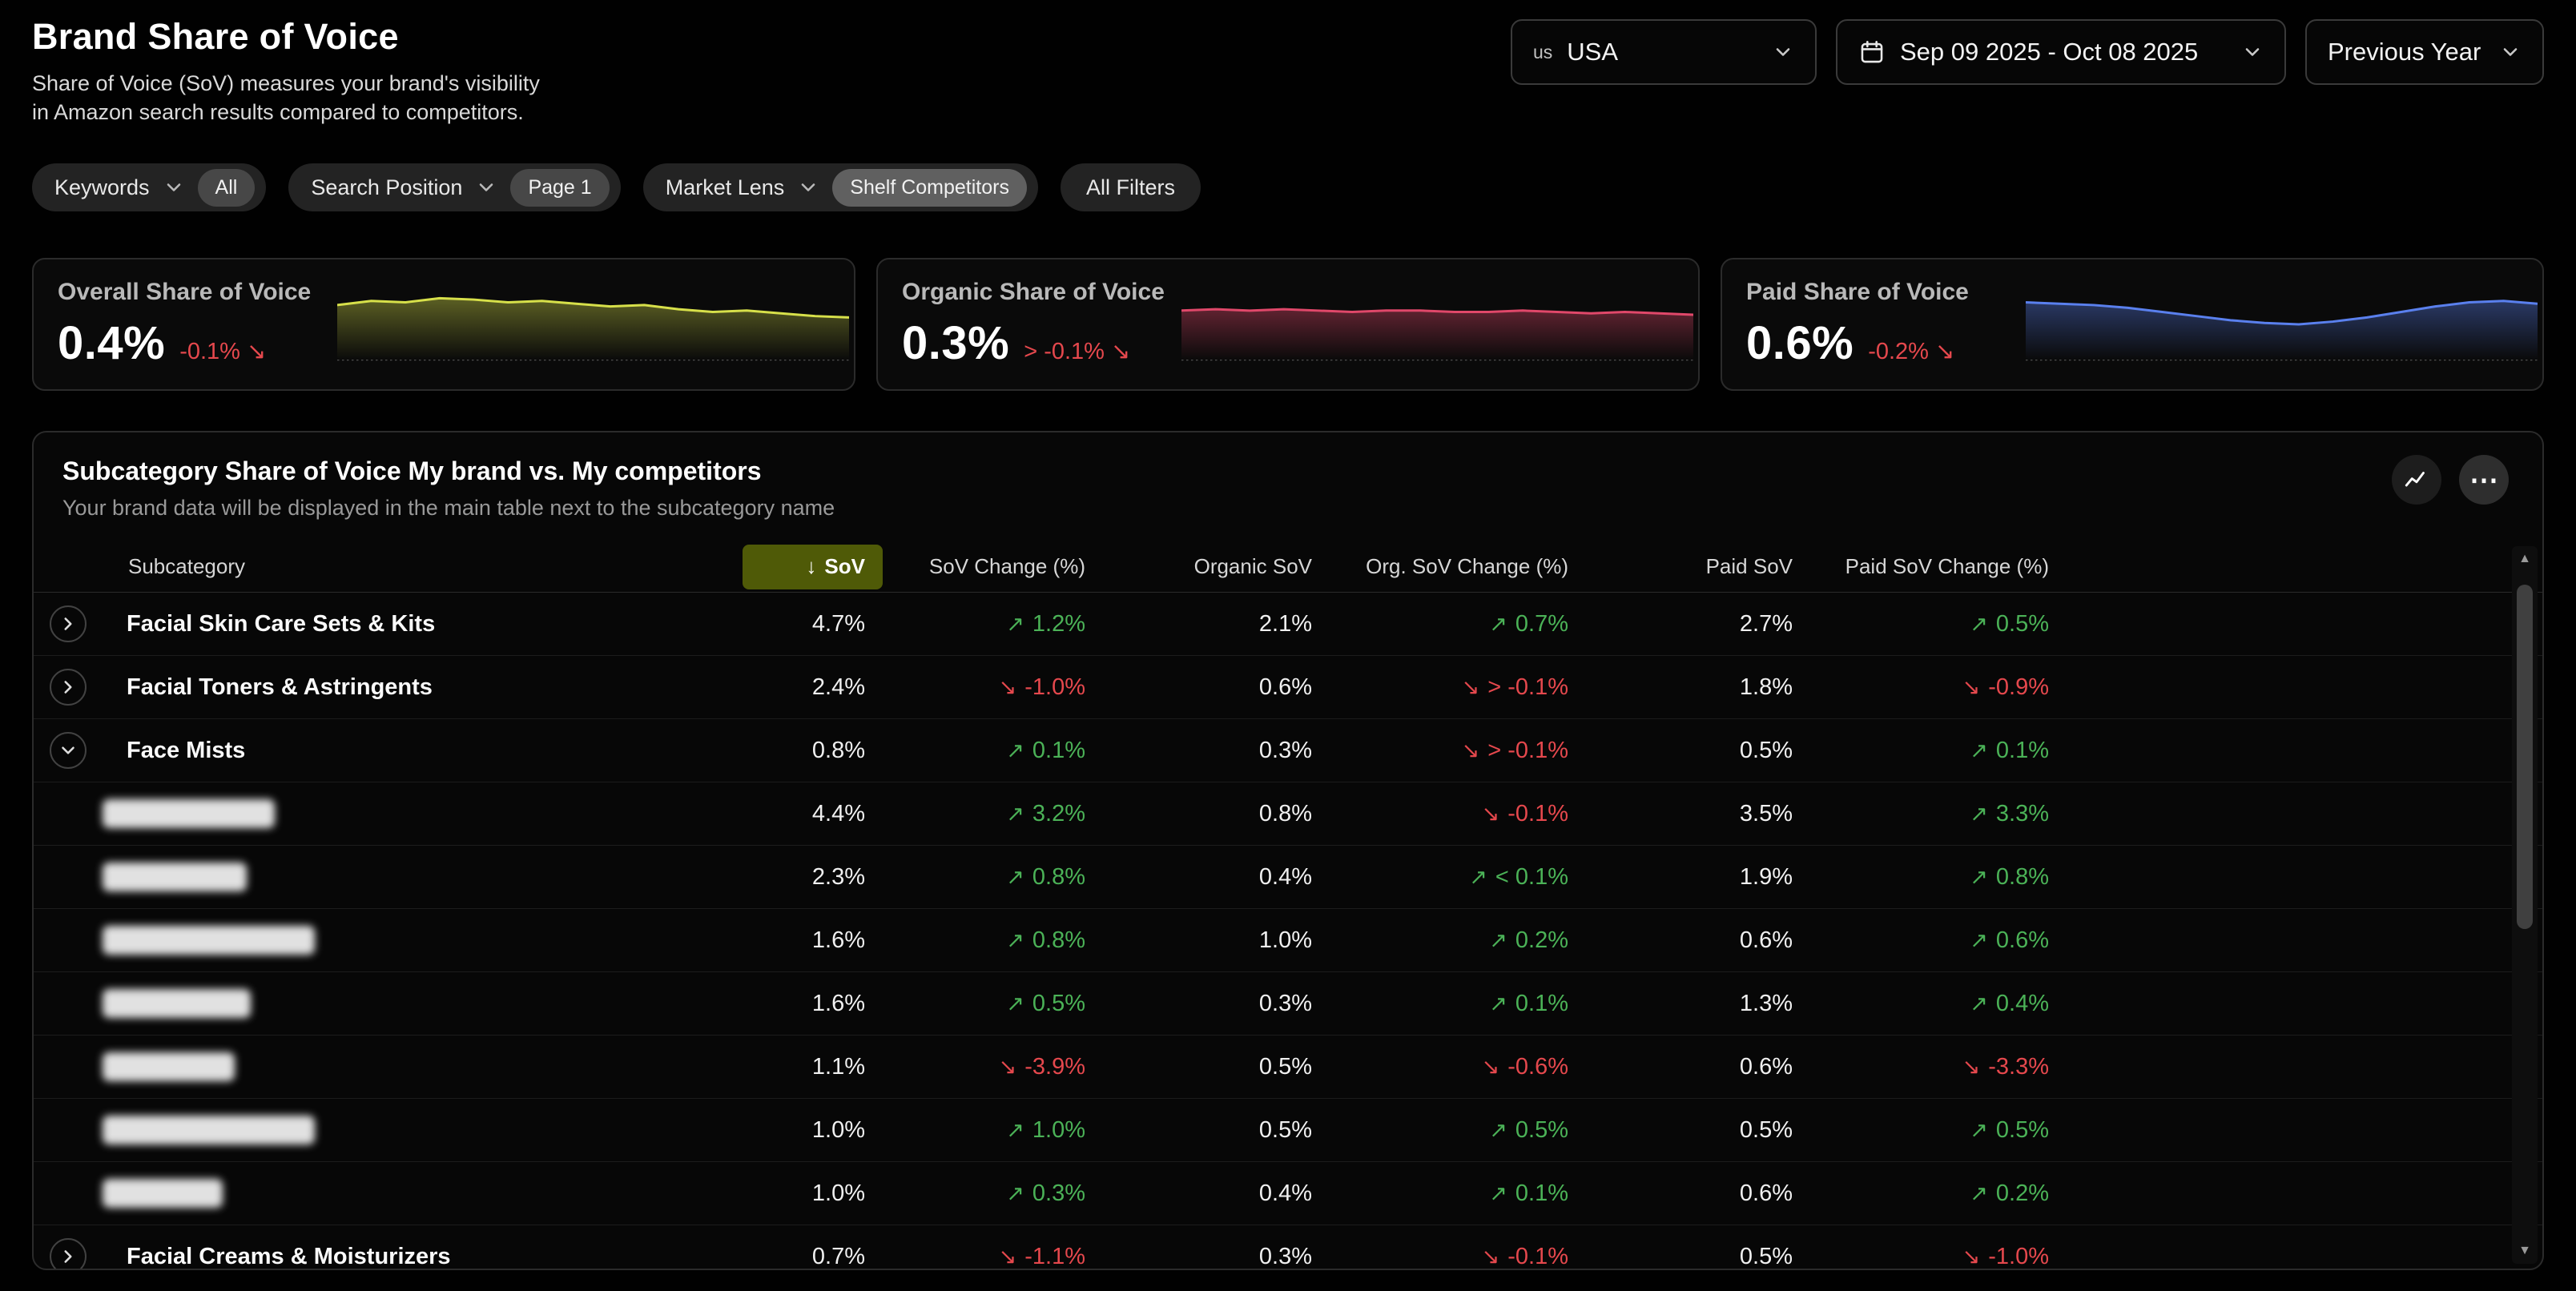  Describe the element at coordinates (2424, 52) in the screenshot. I see `comparison-select: Previous Year` at that location.